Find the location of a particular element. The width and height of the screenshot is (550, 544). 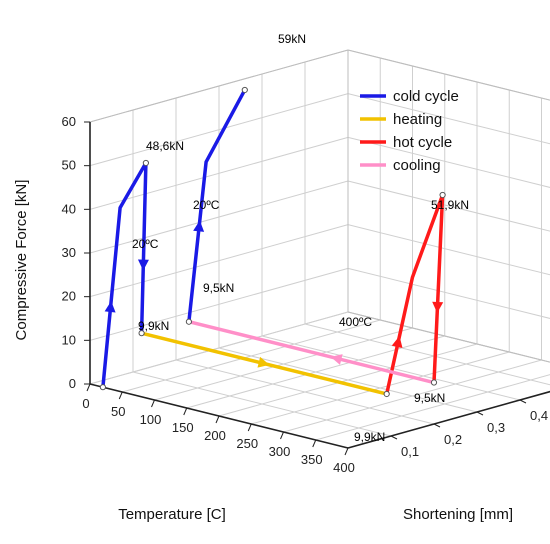

x-tick-label: 100 is located at coordinates (151, 419).